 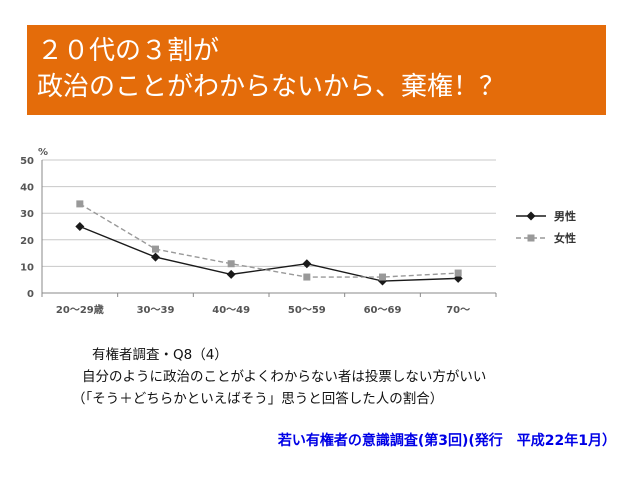 I want to click on y-axis-label: %, so click(x=43, y=152).